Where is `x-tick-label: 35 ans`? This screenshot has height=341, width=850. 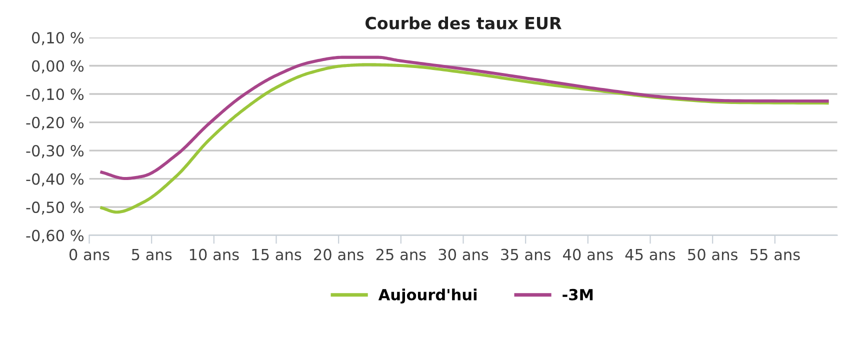 x-tick-label: 35 ans is located at coordinates (525, 254).